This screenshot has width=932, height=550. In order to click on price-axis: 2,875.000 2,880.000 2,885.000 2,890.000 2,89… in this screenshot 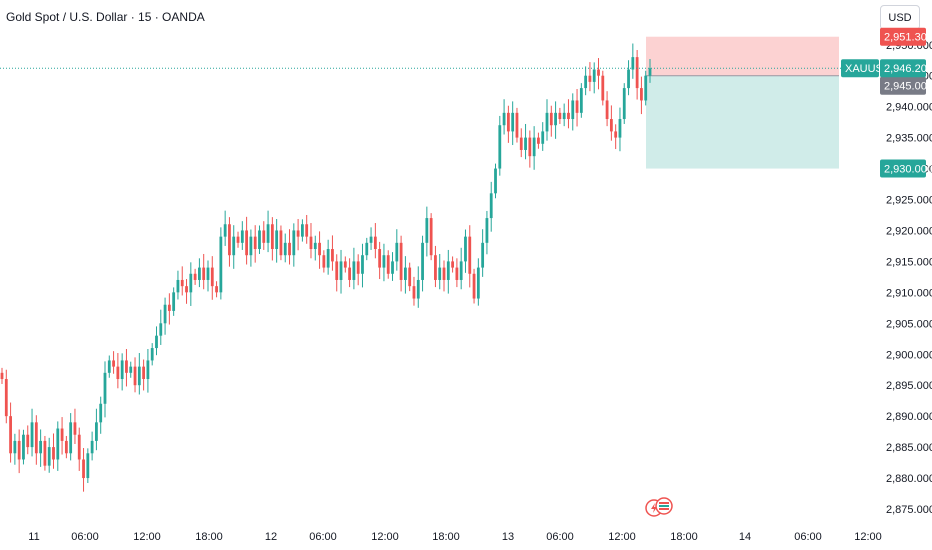, I will do `click(909, 278)`.